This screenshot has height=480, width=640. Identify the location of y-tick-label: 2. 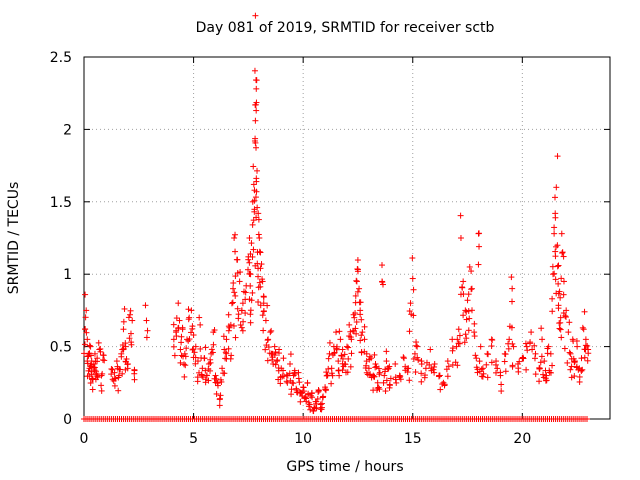
(67, 130).